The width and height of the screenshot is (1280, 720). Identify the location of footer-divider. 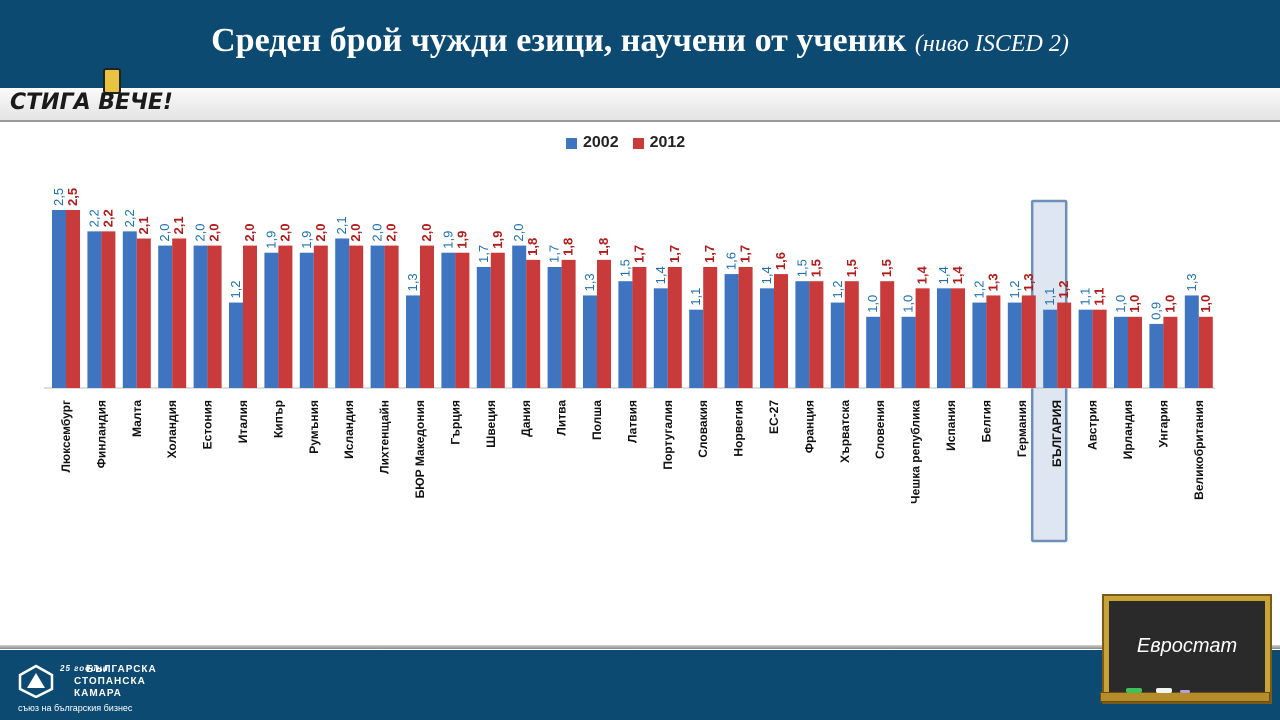
(640, 647).